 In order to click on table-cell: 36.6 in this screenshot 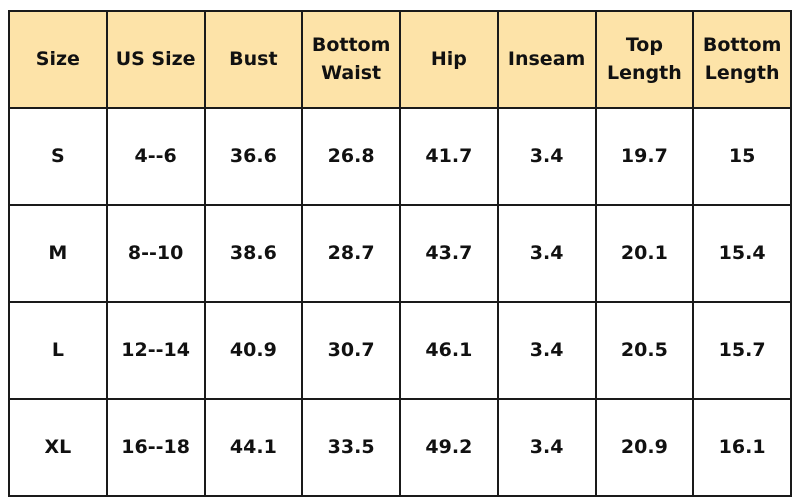, I will do `click(253, 156)`.